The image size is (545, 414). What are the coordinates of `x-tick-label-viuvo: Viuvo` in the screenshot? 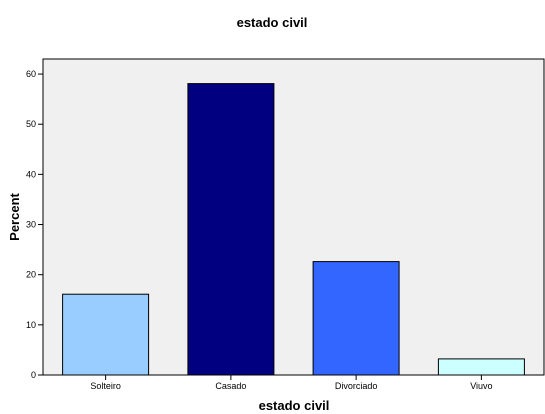 It's located at (481, 386).